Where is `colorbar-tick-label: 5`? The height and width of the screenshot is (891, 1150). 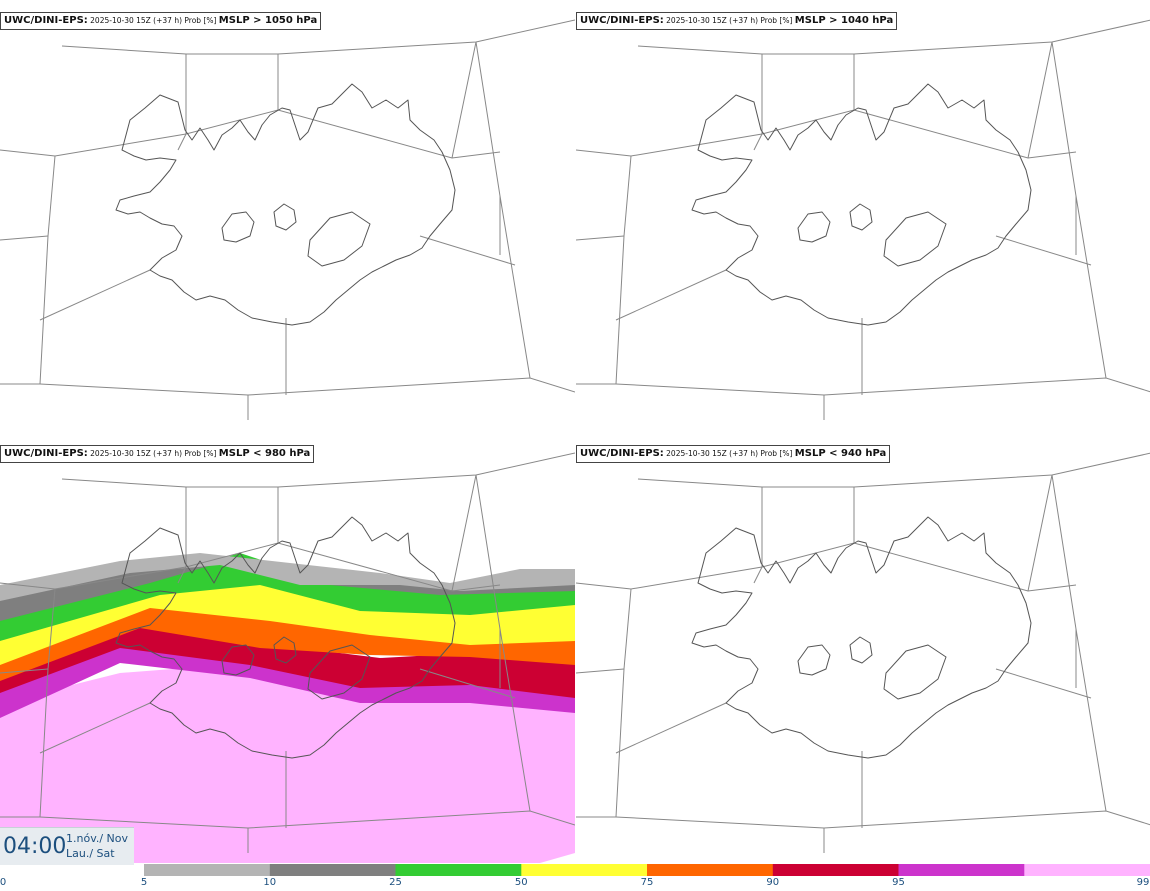
colorbar-tick-label: 5 is located at coordinates (144, 882).